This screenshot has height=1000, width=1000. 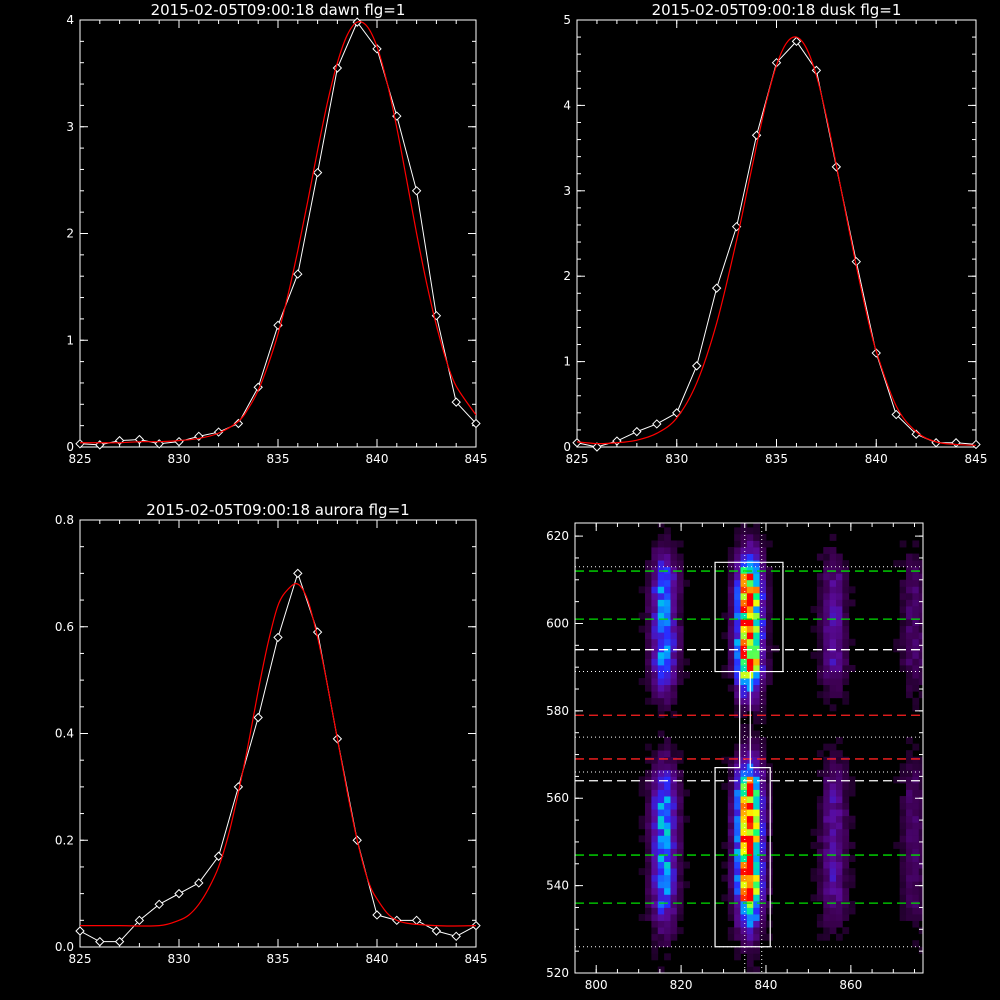 What do you see at coordinates (278, 757) in the screenshot?
I see `observed-line` at bounding box center [278, 757].